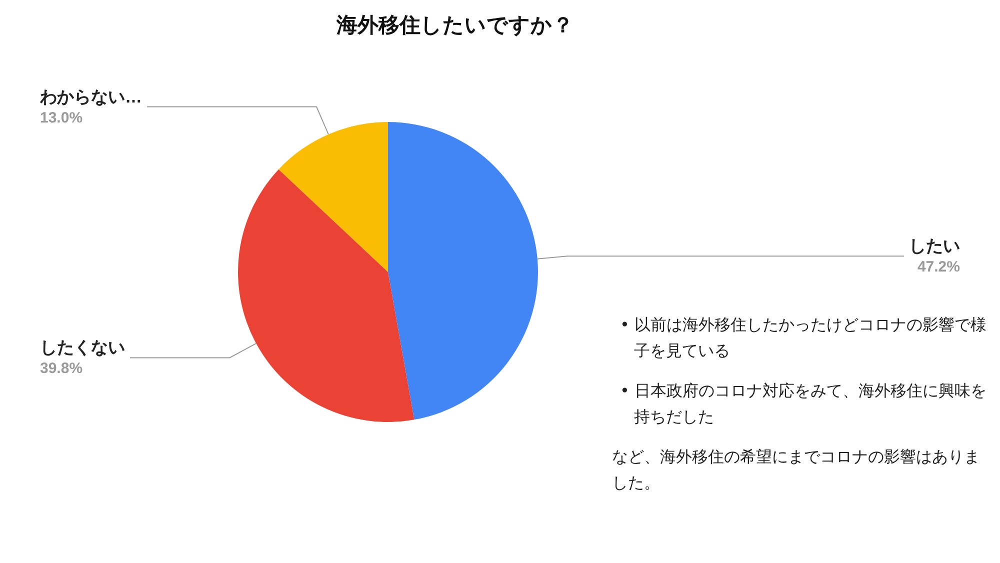 Image resolution: width=1000 pixels, height=563 pixels. Describe the element at coordinates (938, 267) in the screenshot. I see `data-label: 47.2%` at that location.